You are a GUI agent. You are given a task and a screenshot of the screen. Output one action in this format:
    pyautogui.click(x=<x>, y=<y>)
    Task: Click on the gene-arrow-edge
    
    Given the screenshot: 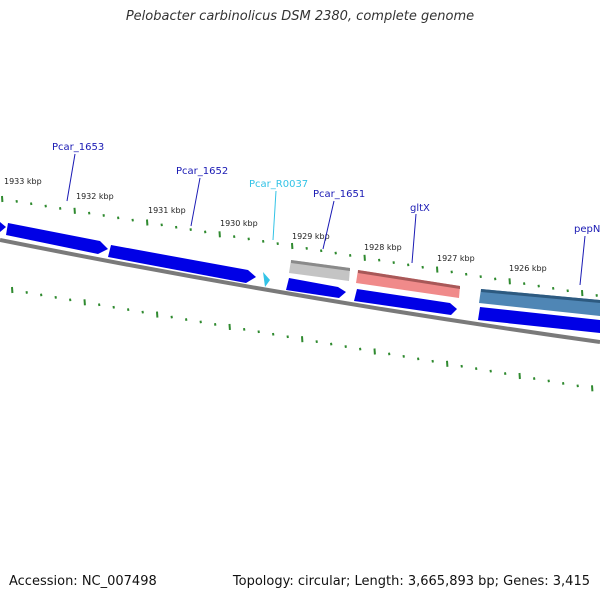 What is the action you would take?
    pyautogui.click(x=3, y=227)
    